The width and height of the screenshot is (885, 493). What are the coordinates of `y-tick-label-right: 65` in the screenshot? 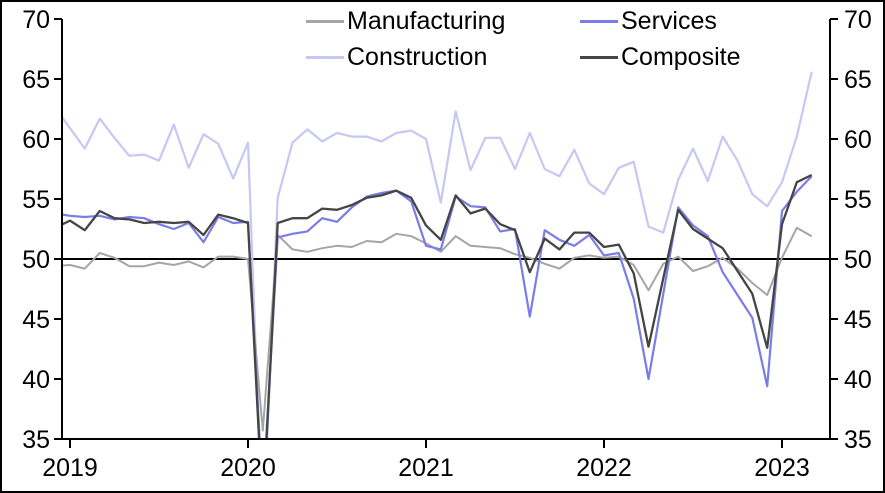 It's located at (858, 80).